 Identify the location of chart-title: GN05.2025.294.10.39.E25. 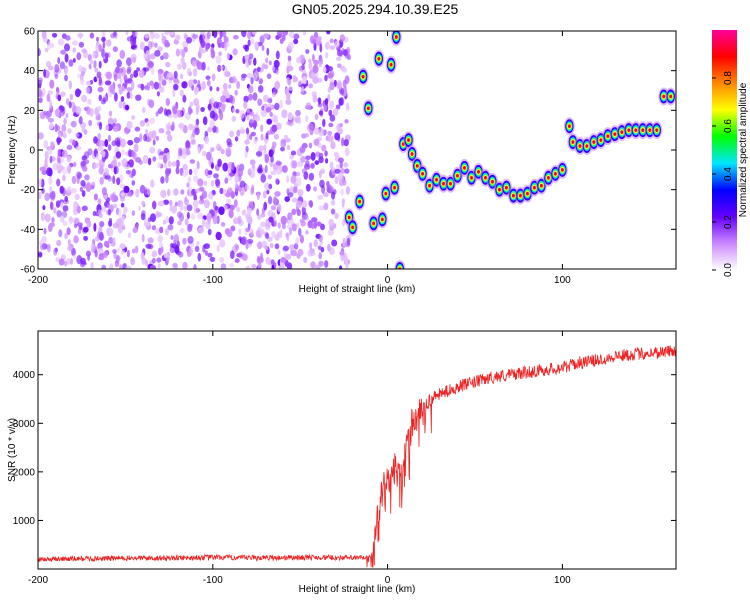
(375, 9).